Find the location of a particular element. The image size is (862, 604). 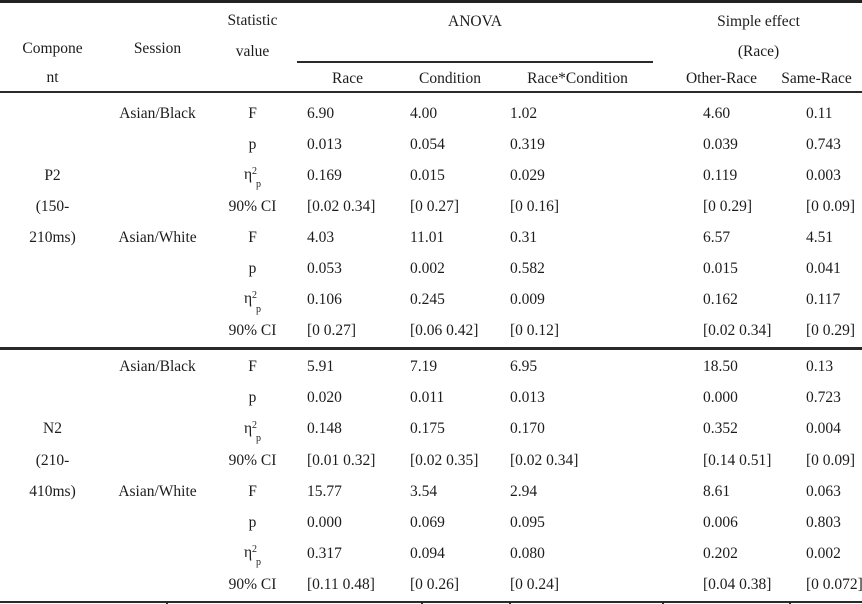

value-cell: 5.91 is located at coordinates (321, 367).